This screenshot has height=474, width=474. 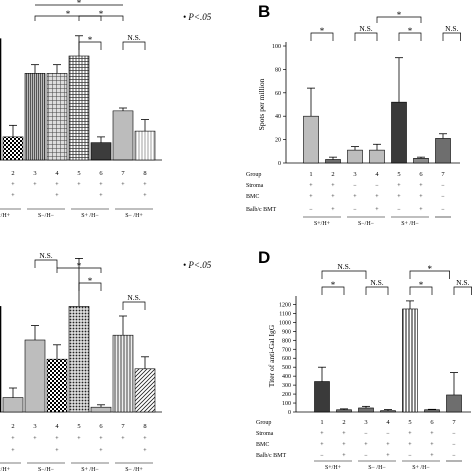 I want to click on condition-row-label: BMC, so click(x=252, y=197).